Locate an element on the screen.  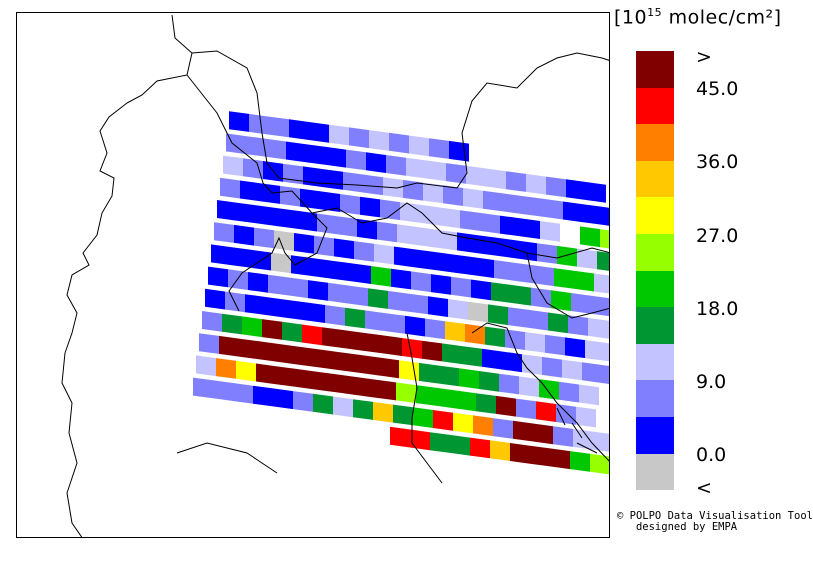
eastern-border is located at coordinates (567, 285).